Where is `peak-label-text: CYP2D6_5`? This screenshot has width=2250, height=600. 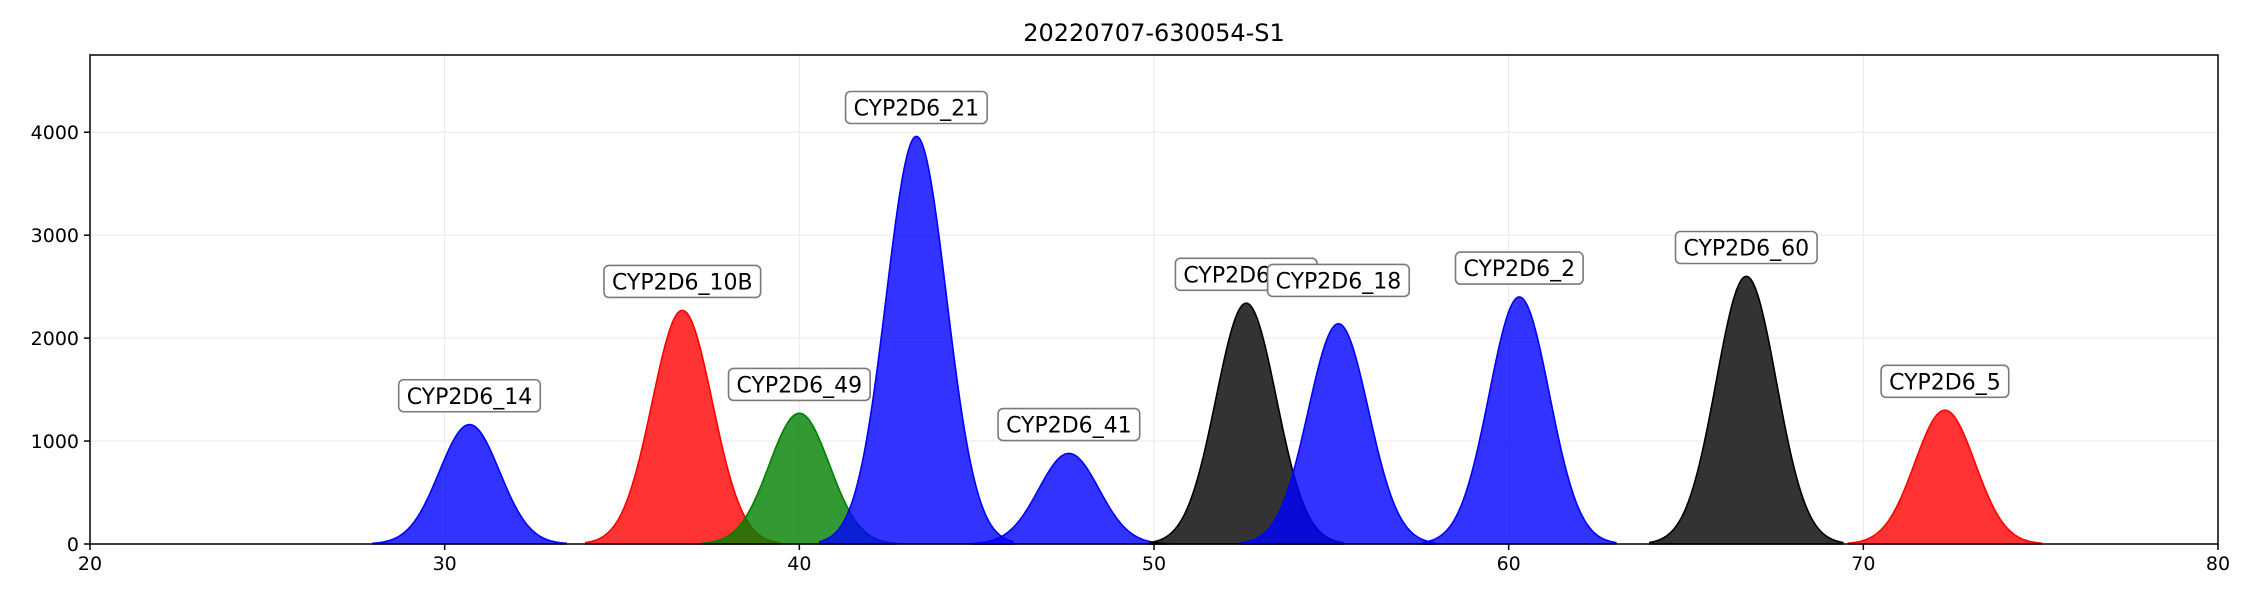
peak-label-text: CYP2D6_5 is located at coordinates (1945, 382).